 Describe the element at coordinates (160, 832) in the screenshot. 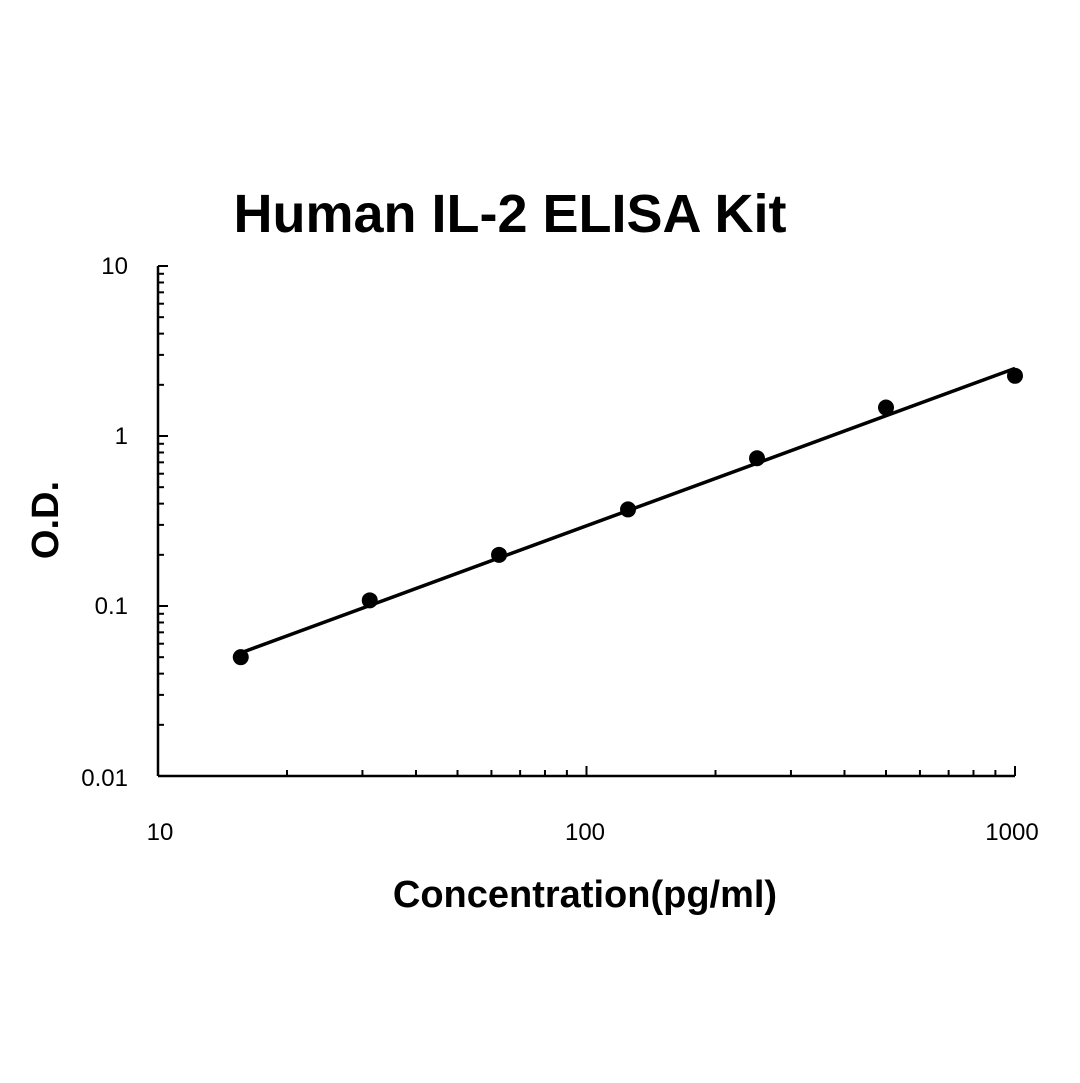

I see `x-tick-label-10: 10` at that location.